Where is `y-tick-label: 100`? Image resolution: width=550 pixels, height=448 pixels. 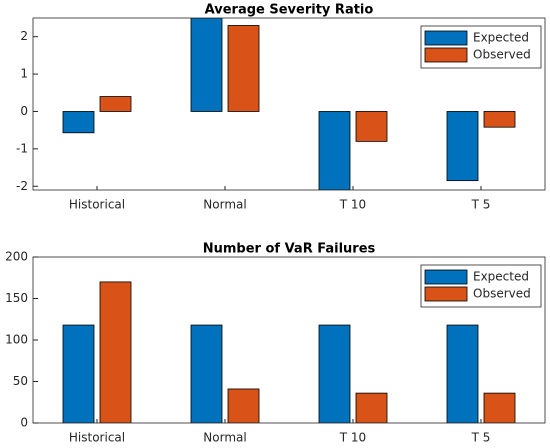
y-tick-label: 100 is located at coordinates (16, 340).